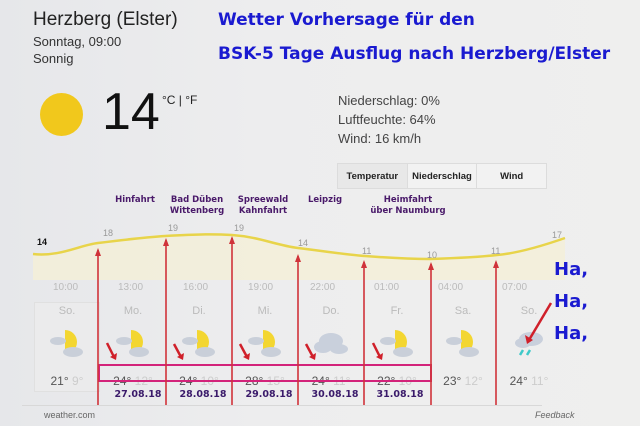 The width and height of the screenshot is (640, 426). Describe the element at coordinates (197, 205) in the screenshot. I see `stop-label: Bad Düben Wittenberg` at that location.